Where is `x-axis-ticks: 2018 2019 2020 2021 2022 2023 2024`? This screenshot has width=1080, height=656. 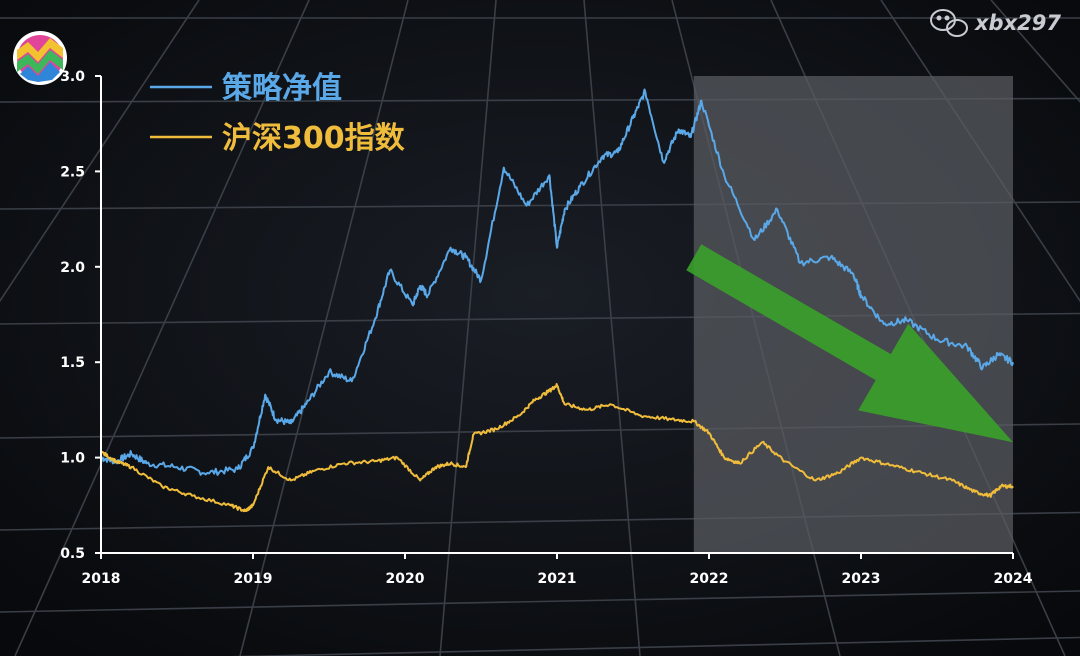
x-axis-ticks: 2018 2019 2020 2021 2022 2023 2024 is located at coordinates (557, 570).